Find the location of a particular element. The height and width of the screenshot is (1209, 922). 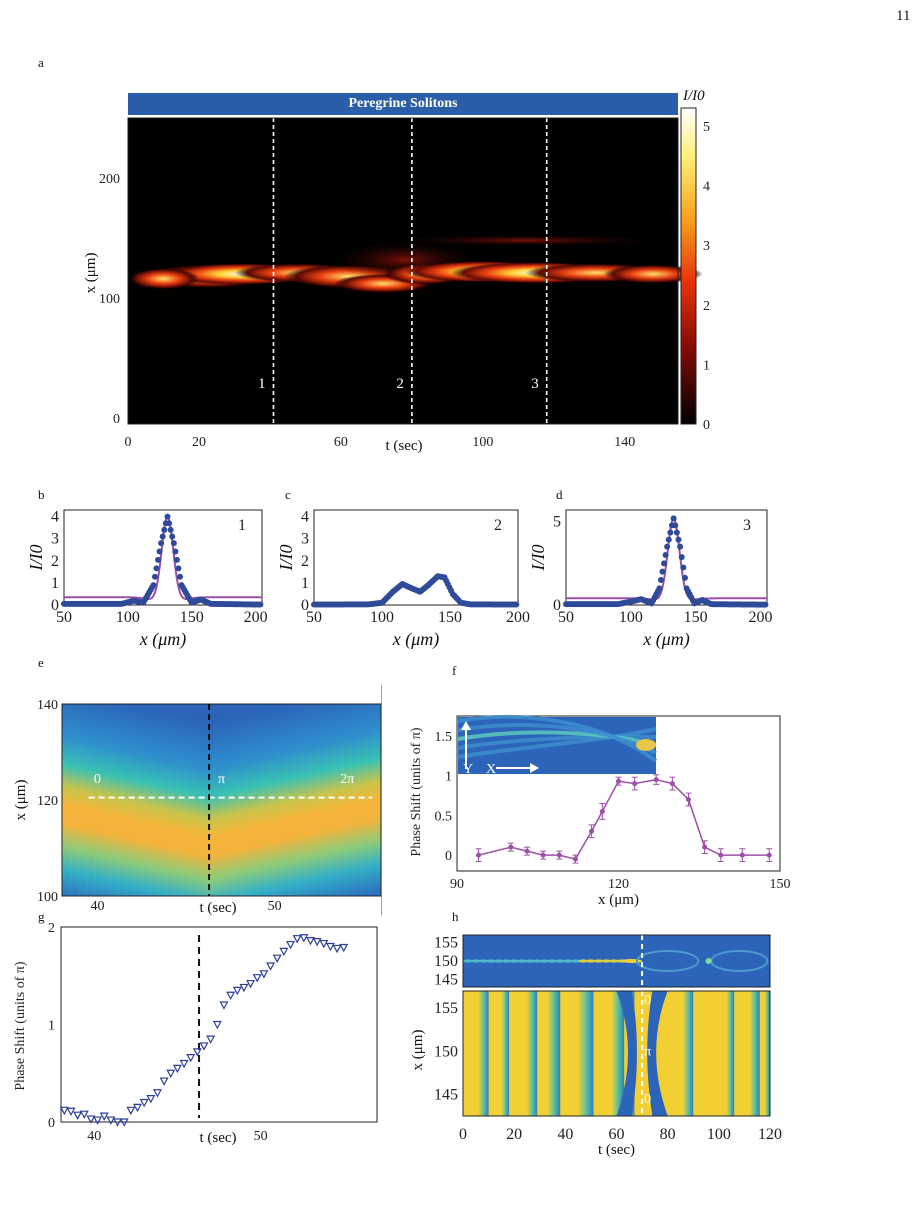

panel-label-f: f is located at coordinates (454, 670).